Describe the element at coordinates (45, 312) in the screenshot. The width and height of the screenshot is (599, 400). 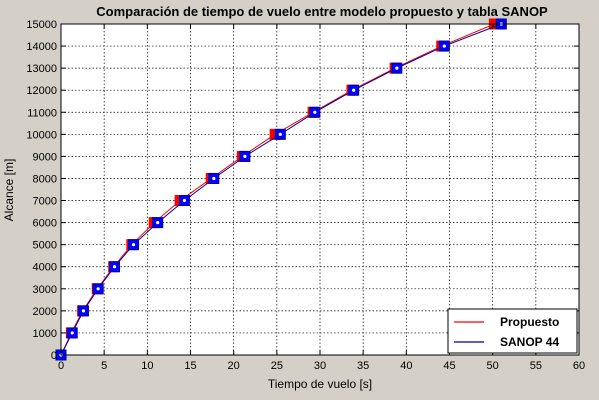
I see `y-tick-label: 2000` at that location.